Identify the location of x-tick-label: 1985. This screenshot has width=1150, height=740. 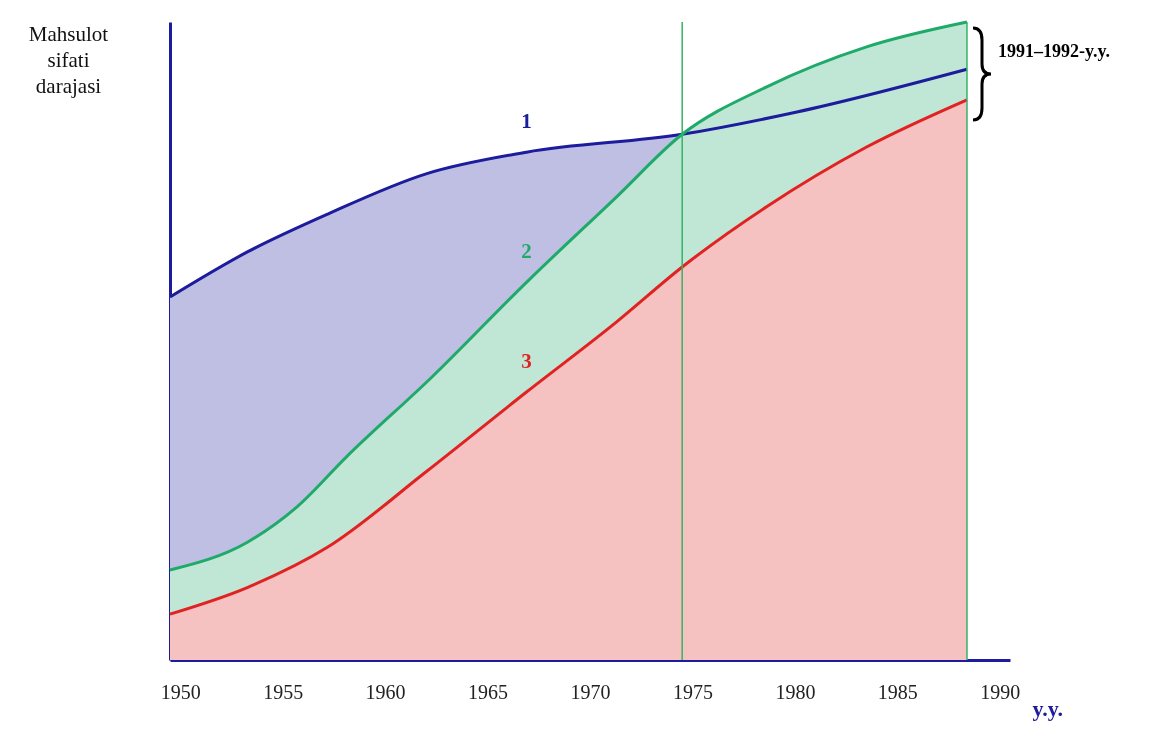
(897, 691).